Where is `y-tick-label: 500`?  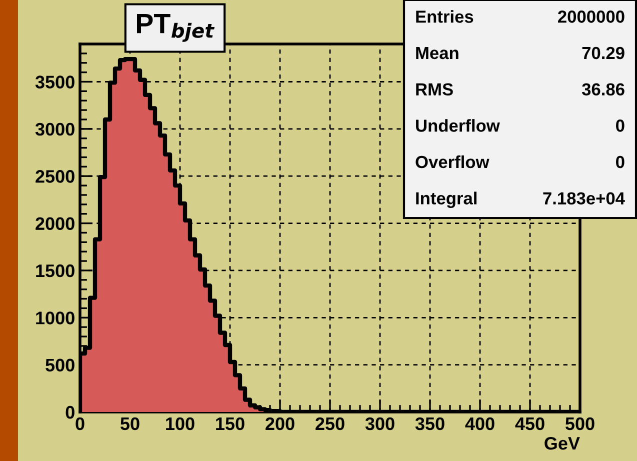
y-tick-label: 500 is located at coordinates (60, 365).